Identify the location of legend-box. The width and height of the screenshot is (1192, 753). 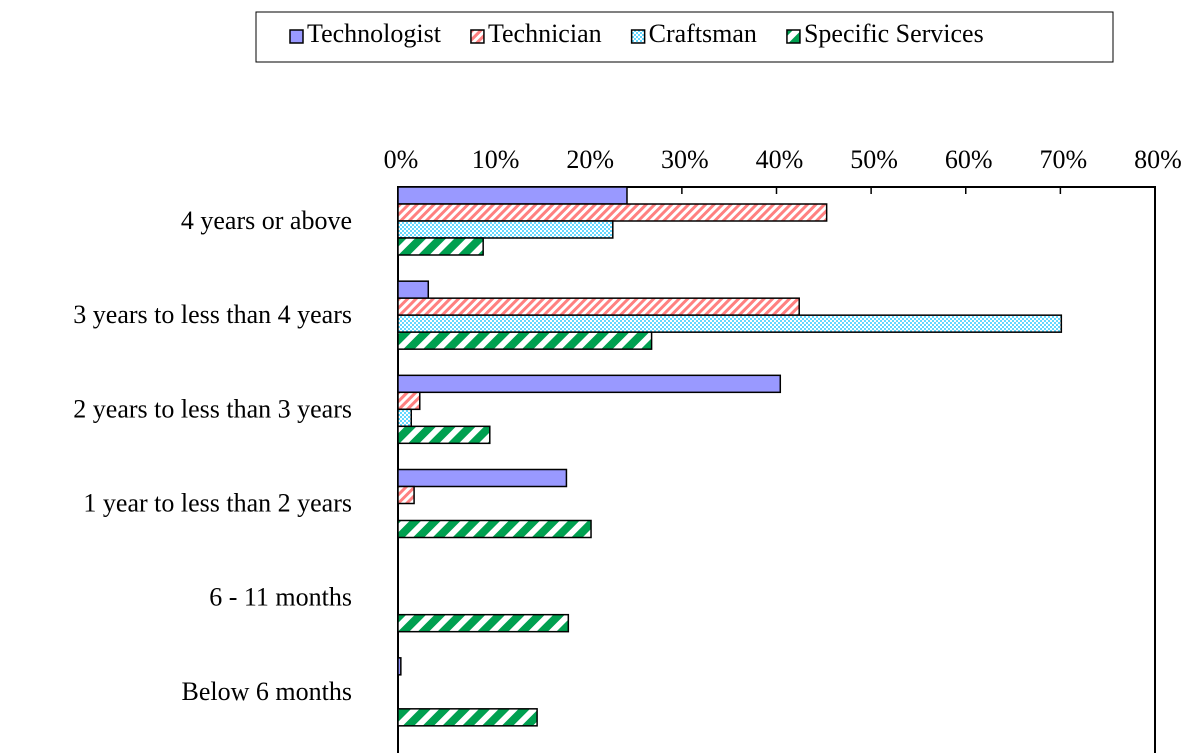
(684, 37).